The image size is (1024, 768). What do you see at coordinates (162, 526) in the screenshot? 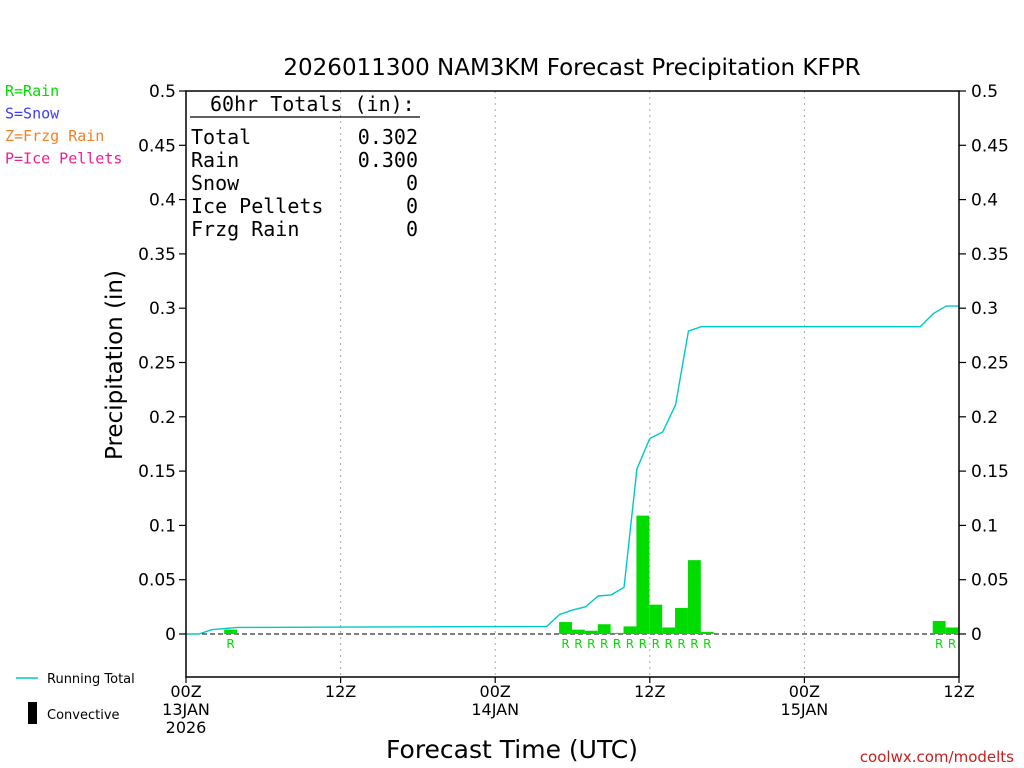
I see `y-tick-label-left: 0.1` at bounding box center [162, 526].